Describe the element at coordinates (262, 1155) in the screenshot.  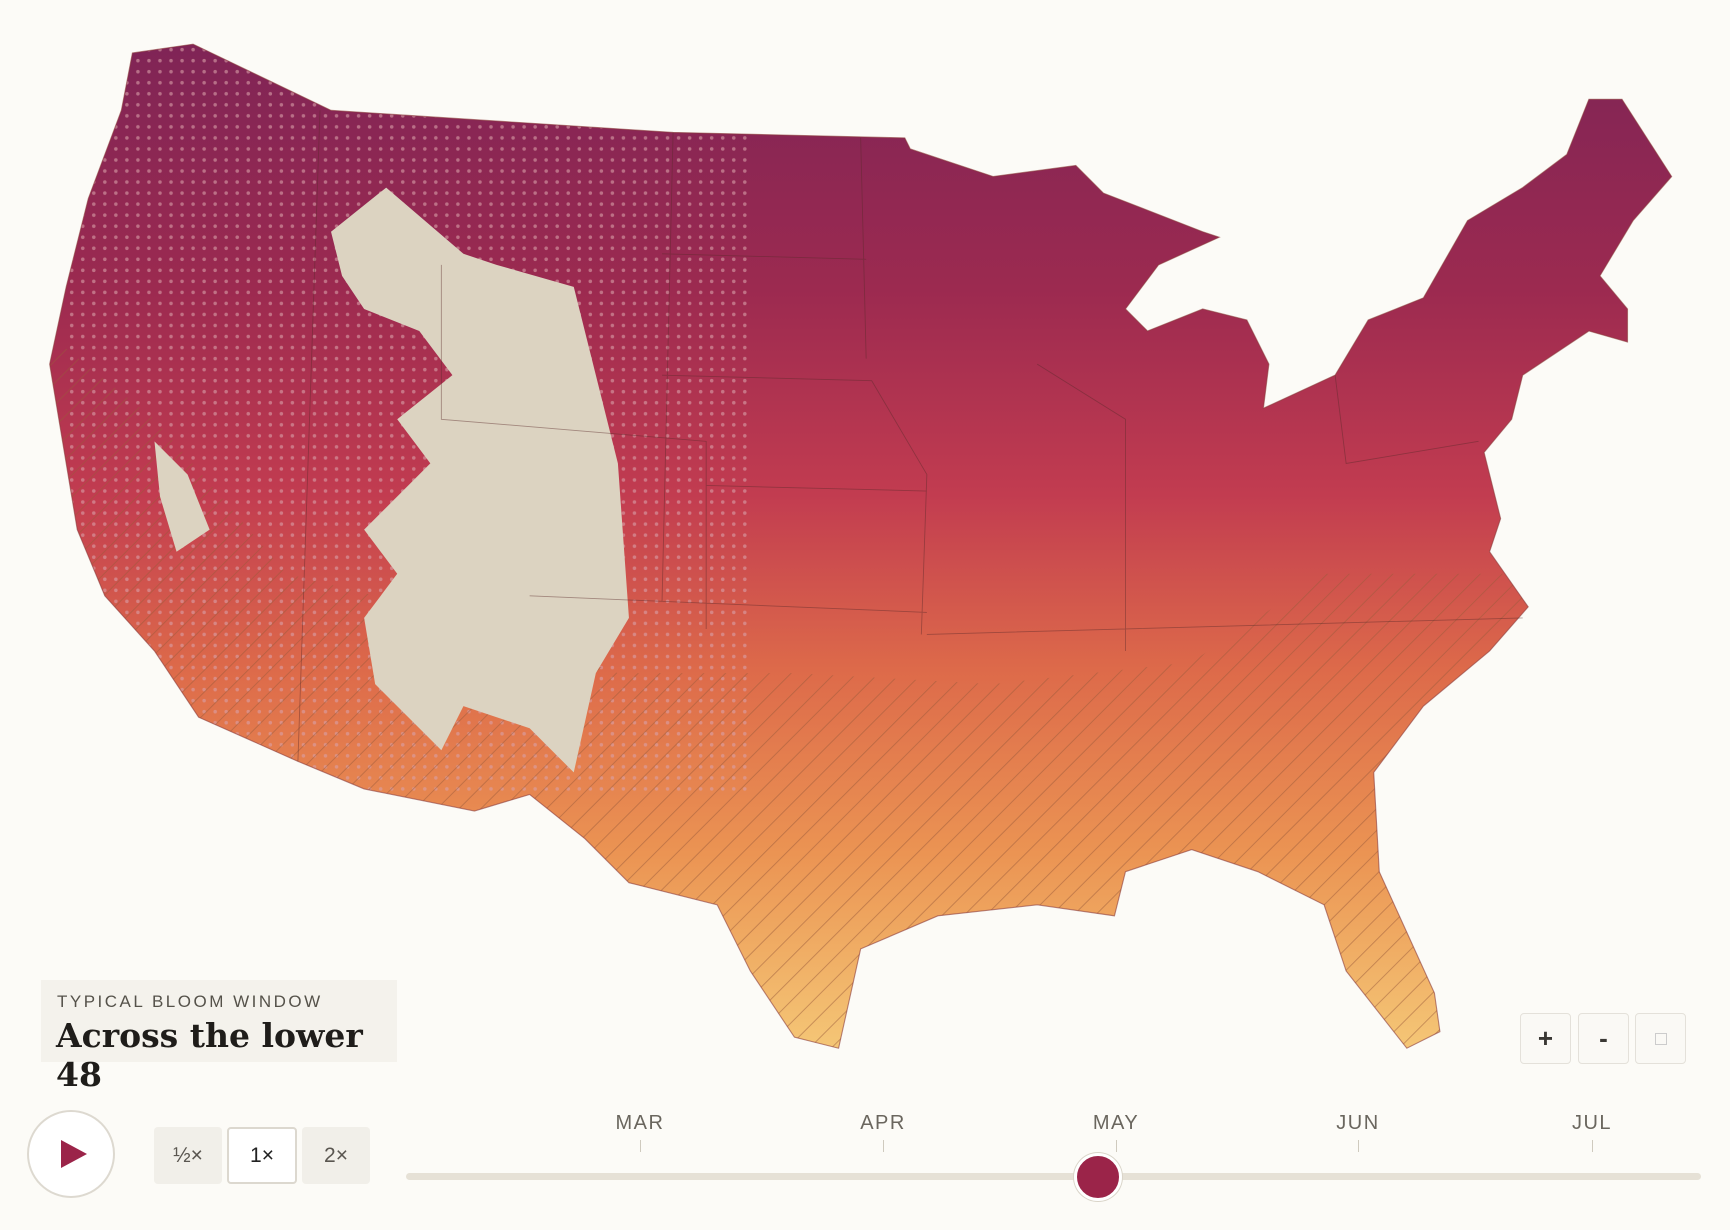
I see `speed-button: 1×` at that location.